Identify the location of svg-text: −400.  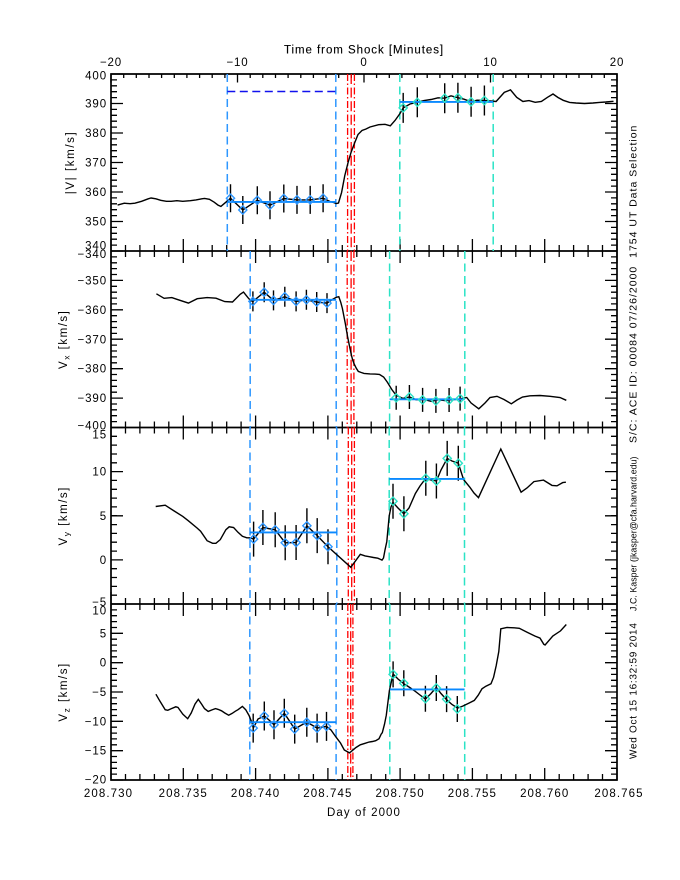
(92, 427).